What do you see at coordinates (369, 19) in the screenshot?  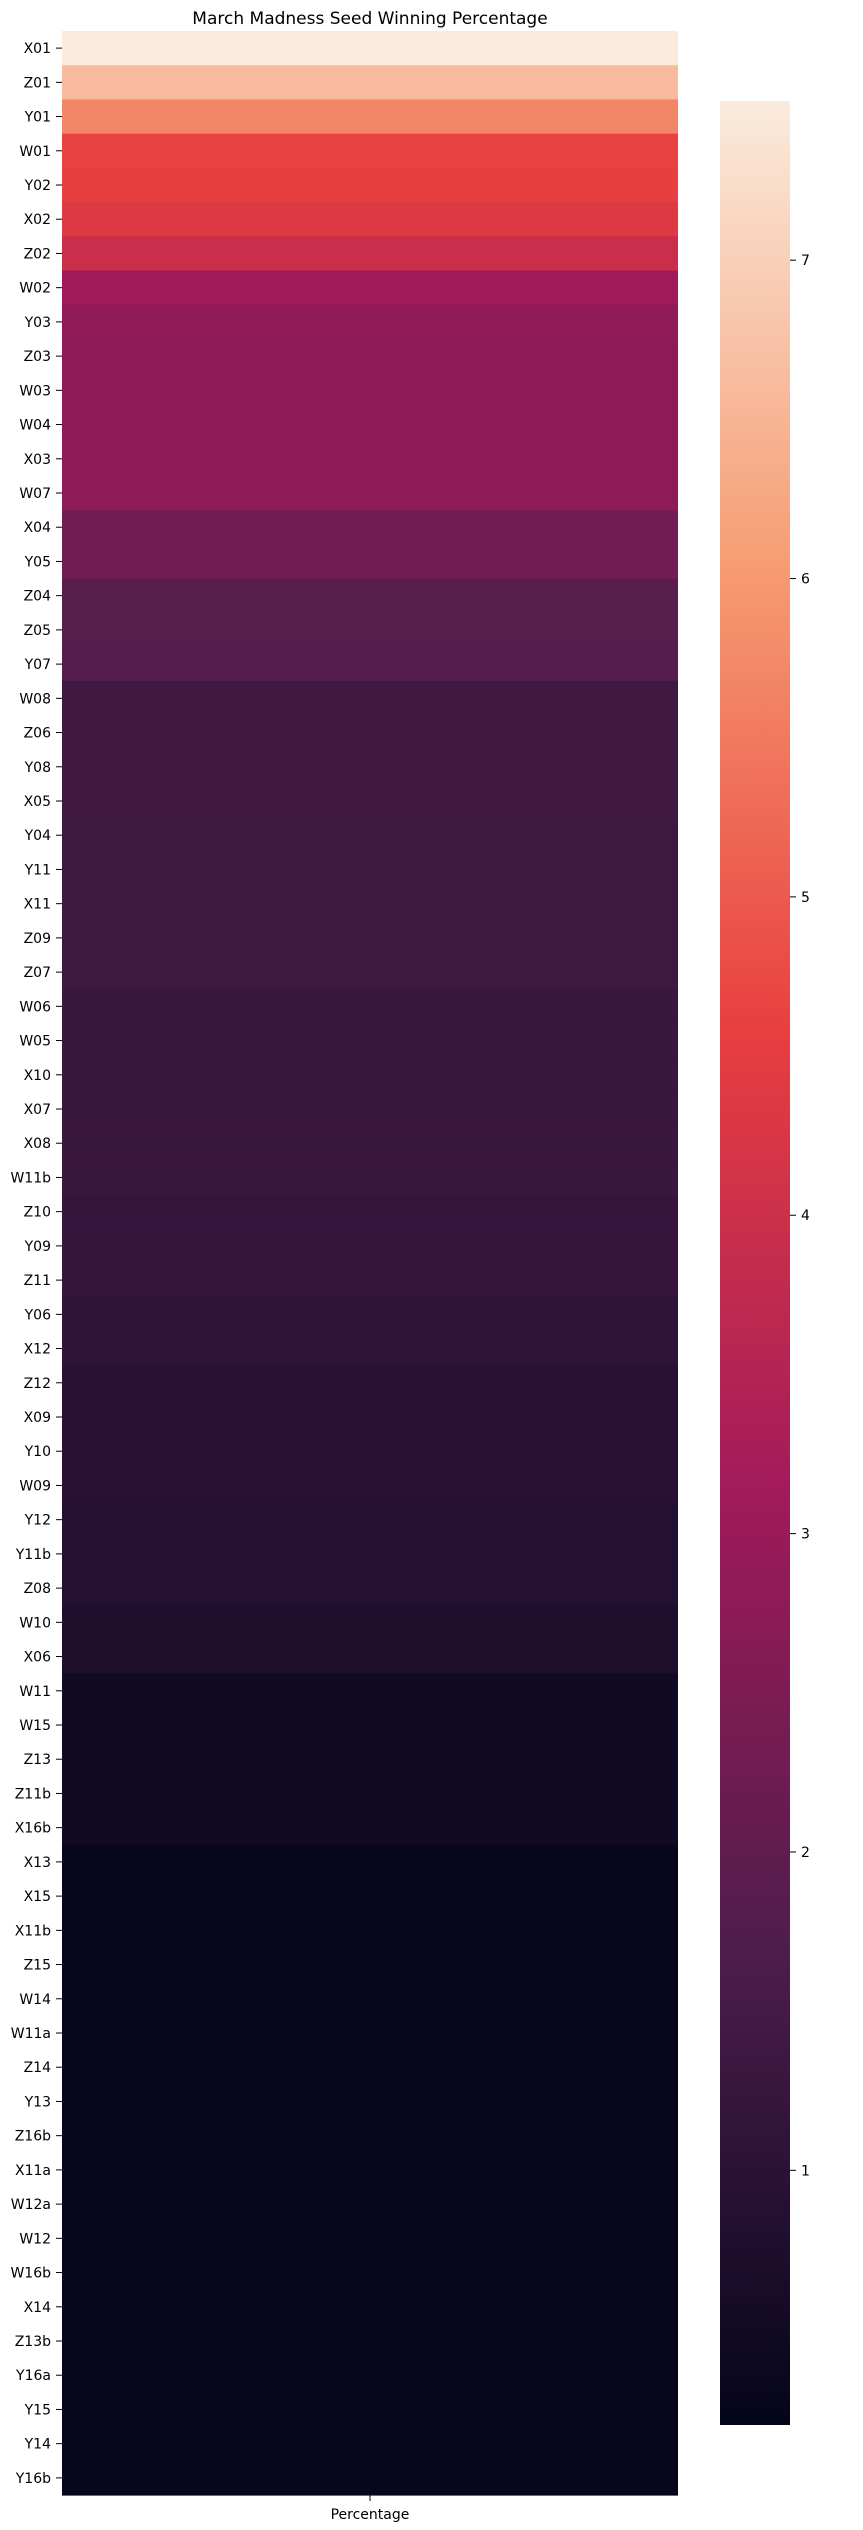 I see `chart-title: March Madness Seed Winning Percentage` at bounding box center [369, 19].